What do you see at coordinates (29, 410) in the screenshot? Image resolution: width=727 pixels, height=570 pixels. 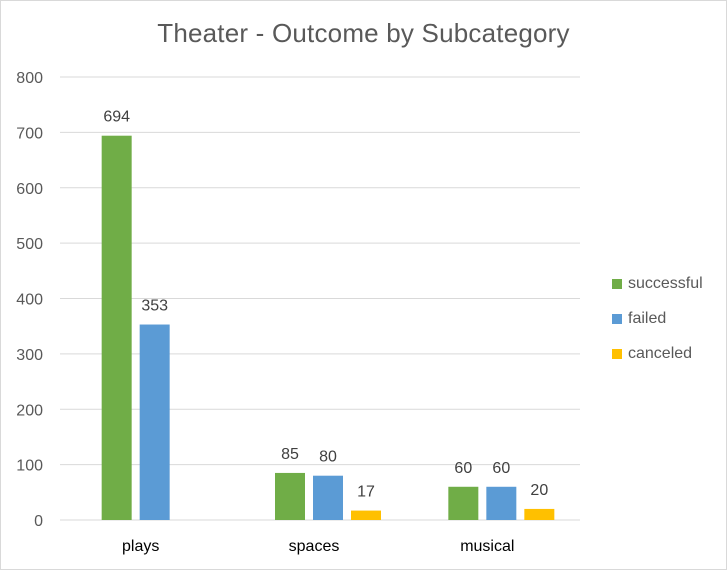 I see `y-tick-label: 200` at bounding box center [29, 410].